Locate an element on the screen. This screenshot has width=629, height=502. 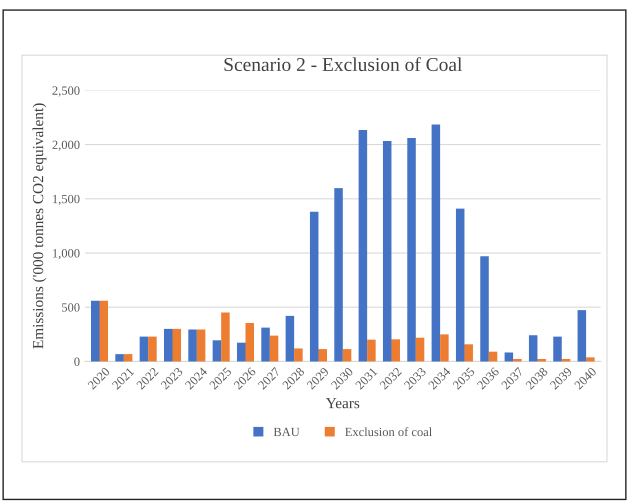
y-tick-label: 500 is located at coordinates (71, 307).